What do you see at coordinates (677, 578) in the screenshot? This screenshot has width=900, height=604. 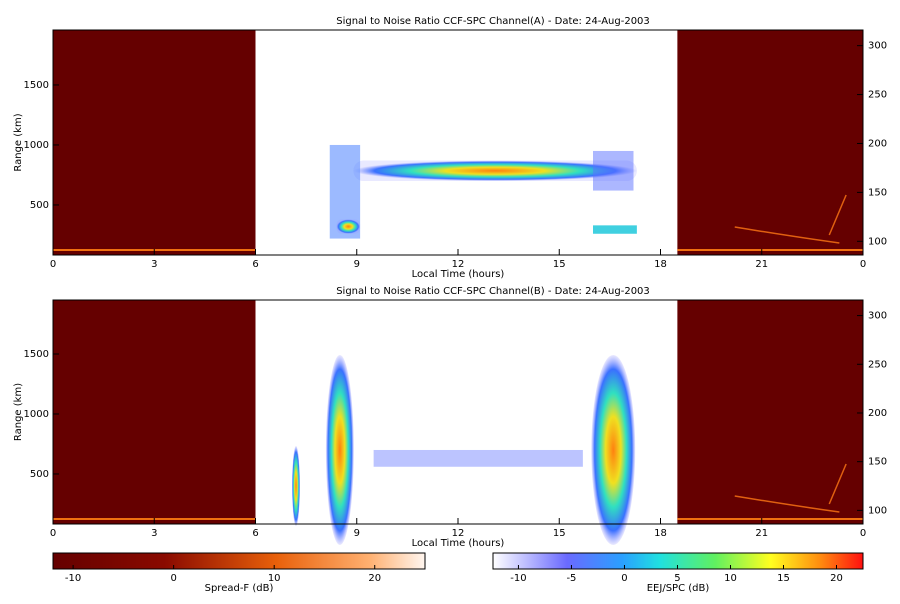 I see `colorbar-tick-label: 5` at bounding box center [677, 578].